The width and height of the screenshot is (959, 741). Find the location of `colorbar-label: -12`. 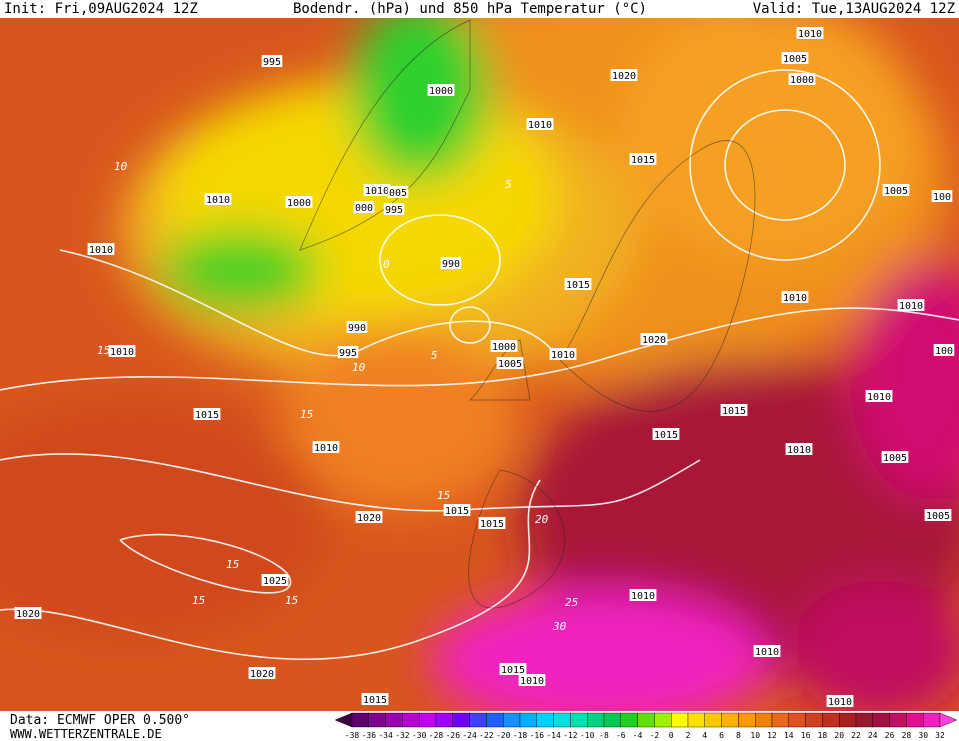

colorbar-label: -12 is located at coordinates (570, 735).